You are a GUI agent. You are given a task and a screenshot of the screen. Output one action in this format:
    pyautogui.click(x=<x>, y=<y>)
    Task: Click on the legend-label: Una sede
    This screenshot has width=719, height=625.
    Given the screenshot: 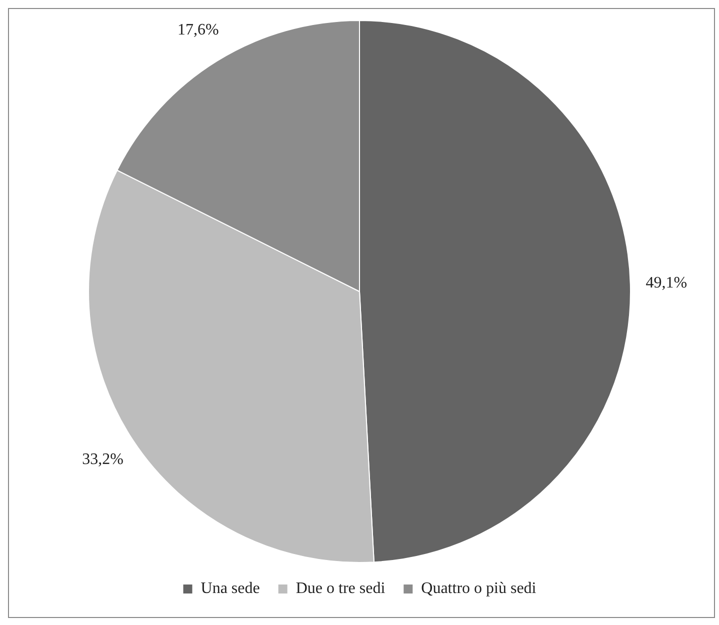 What is the action you would take?
    pyautogui.click(x=230, y=589)
    